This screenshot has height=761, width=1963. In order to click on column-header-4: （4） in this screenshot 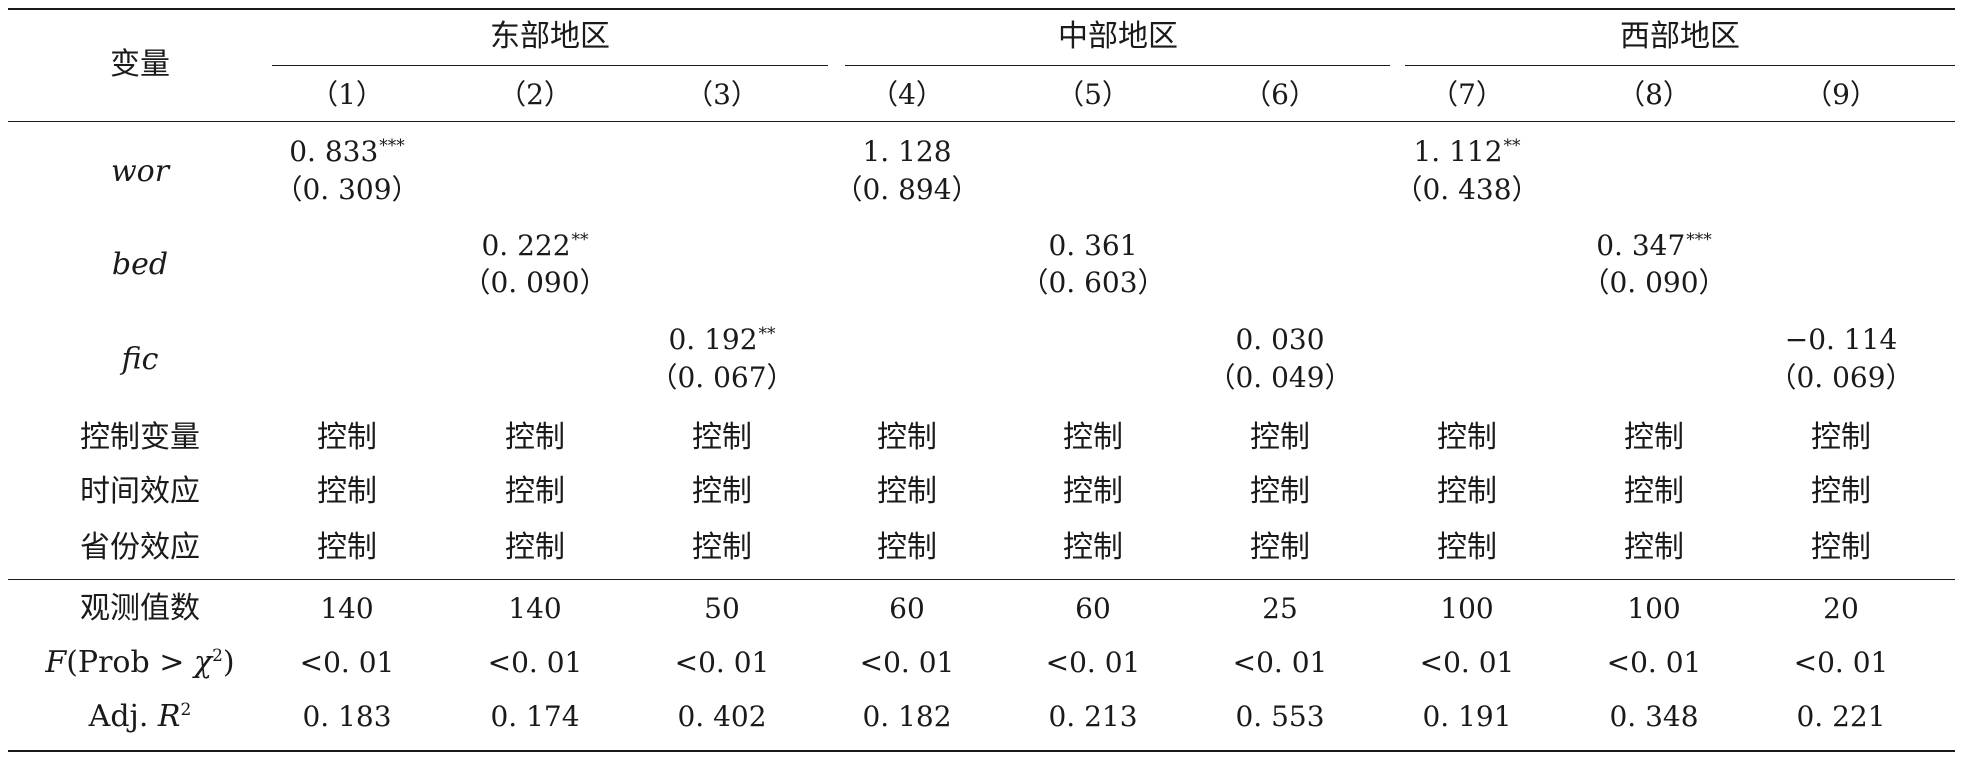, I will do `click(907, 94)`.